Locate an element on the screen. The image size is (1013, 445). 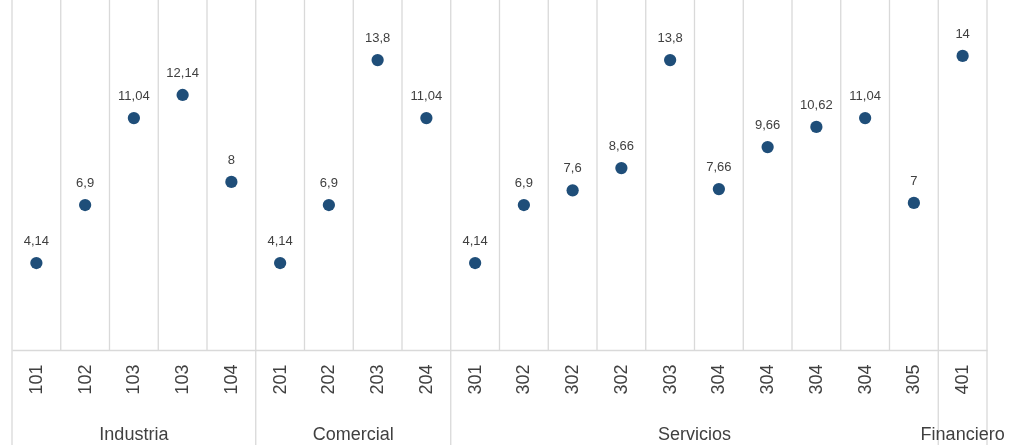
x-tick-label: 203 is located at coordinates (377, 379).